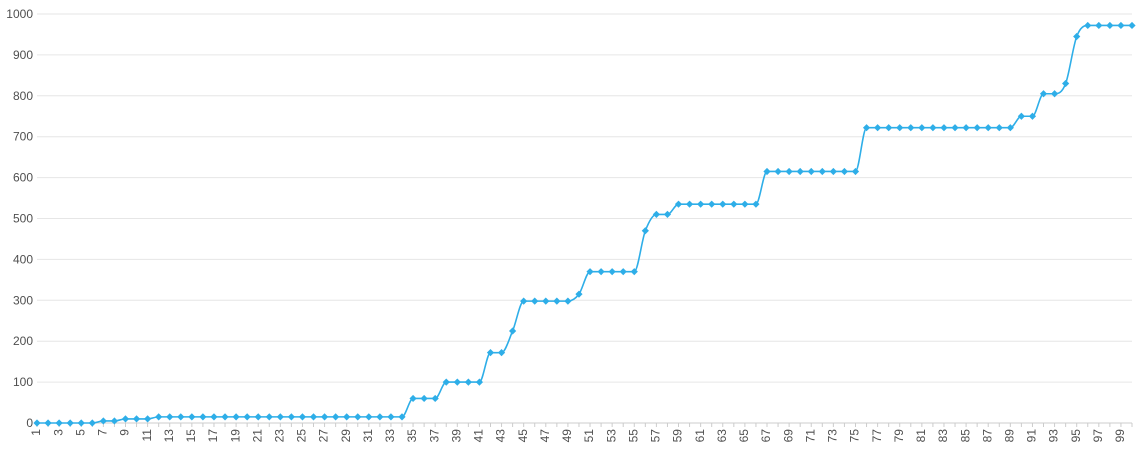 This screenshot has width=1140, height=455. I want to click on x-tick-label: 87, so click(987, 436).